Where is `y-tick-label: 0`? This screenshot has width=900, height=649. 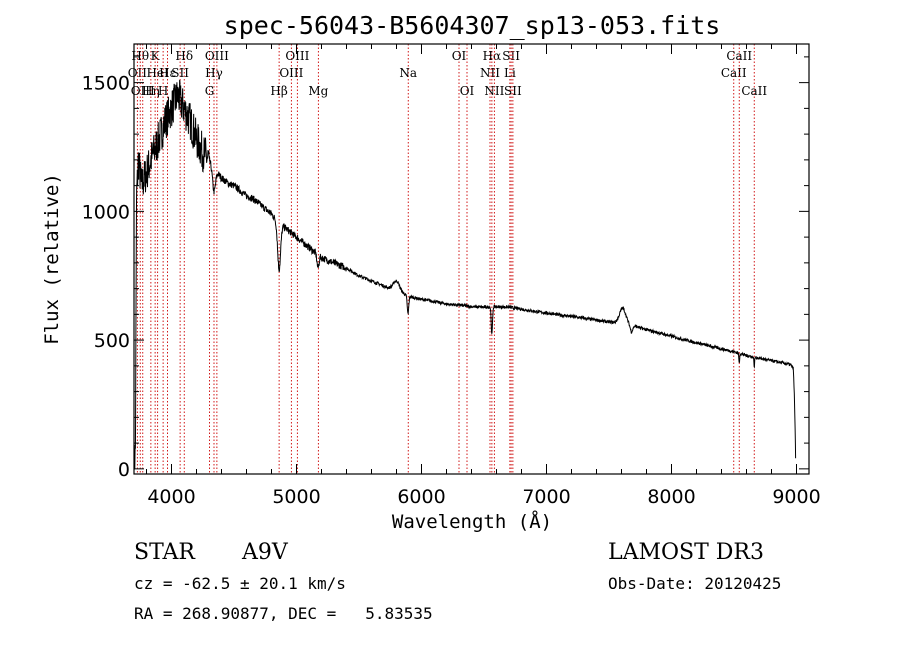 y-tick-label: 0 is located at coordinates (124, 470).